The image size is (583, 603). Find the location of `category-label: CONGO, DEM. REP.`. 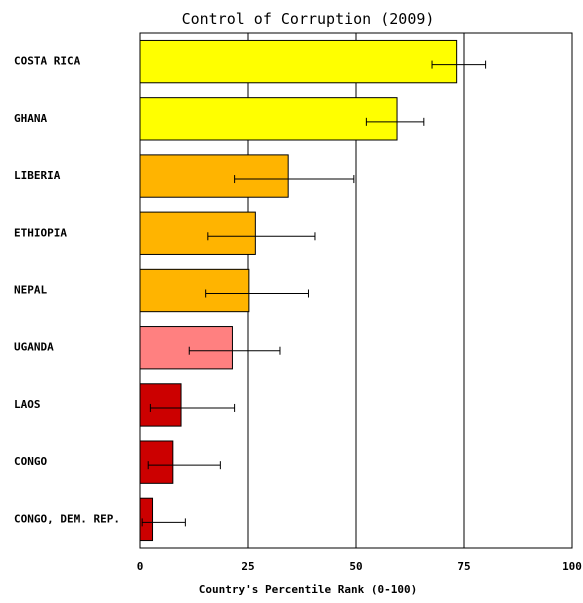

category-label: CONGO, DEM. REP. is located at coordinates (67, 518).